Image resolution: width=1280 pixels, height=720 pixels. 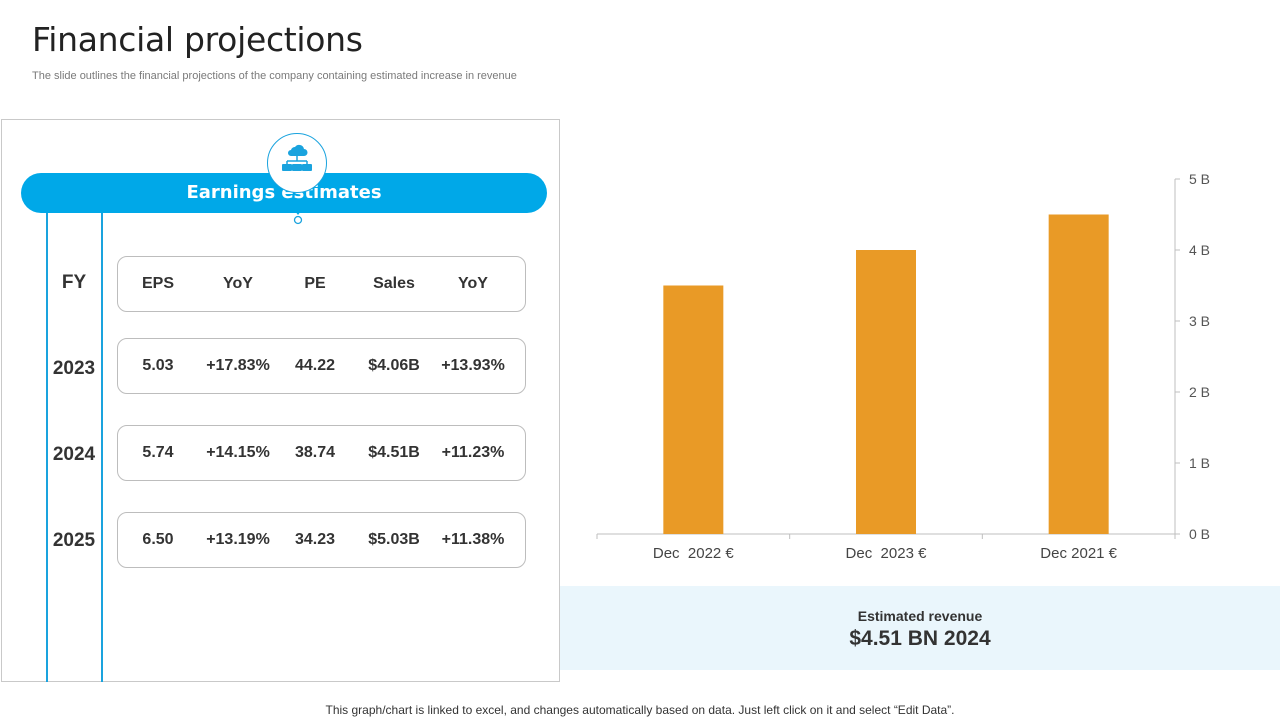 What do you see at coordinates (102, 447) in the screenshot?
I see `timeline-line-right` at bounding box center [102, 447].